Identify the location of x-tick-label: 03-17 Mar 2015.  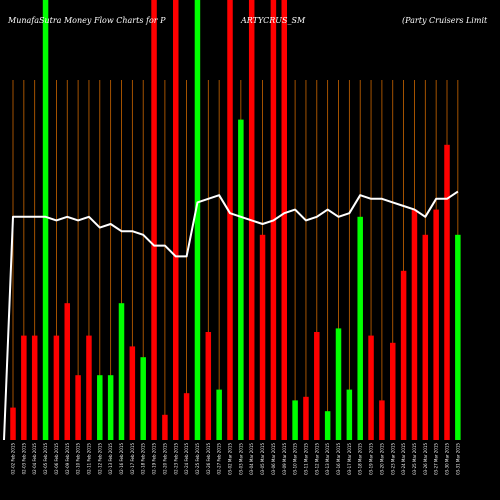
(349, 459).